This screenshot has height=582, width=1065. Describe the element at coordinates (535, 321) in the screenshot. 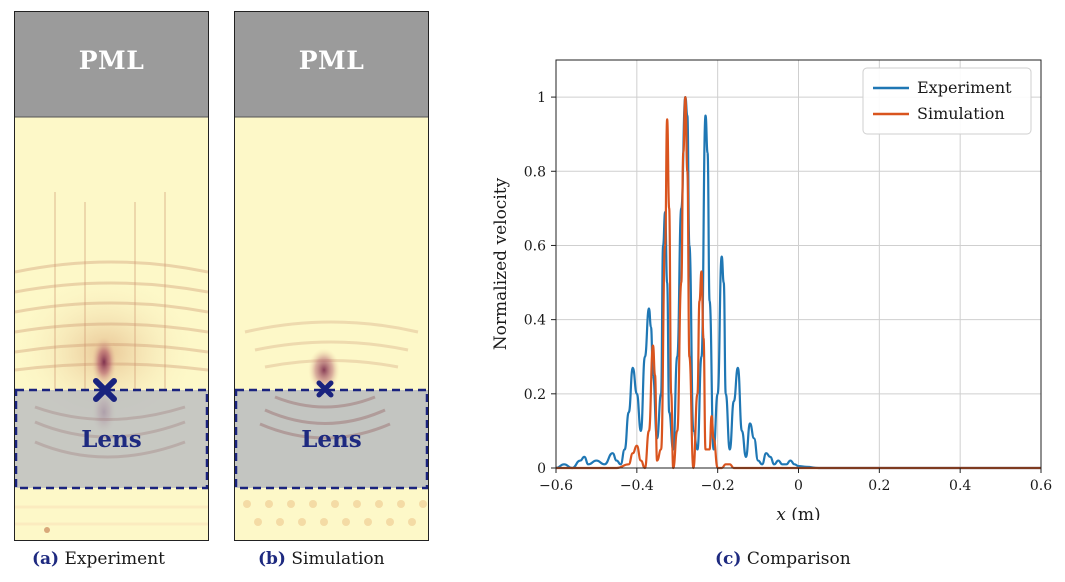

I see `y-tick-label: 0.4` at that location.